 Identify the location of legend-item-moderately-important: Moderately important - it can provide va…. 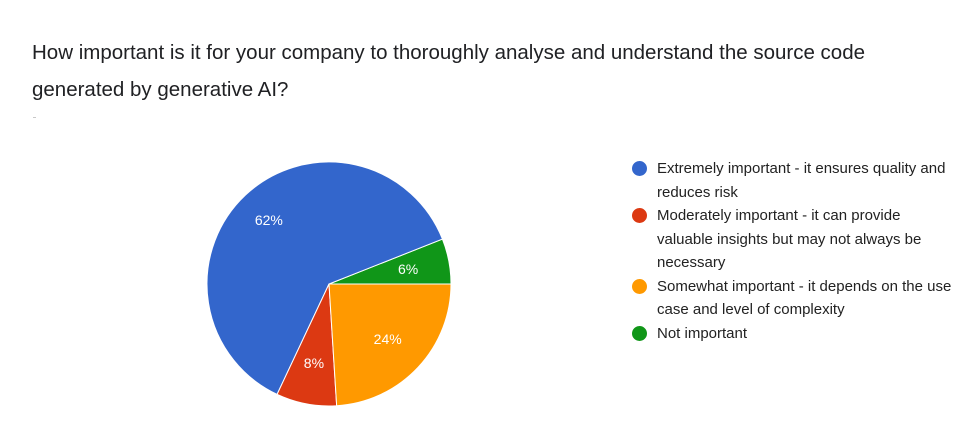
(794, 239).